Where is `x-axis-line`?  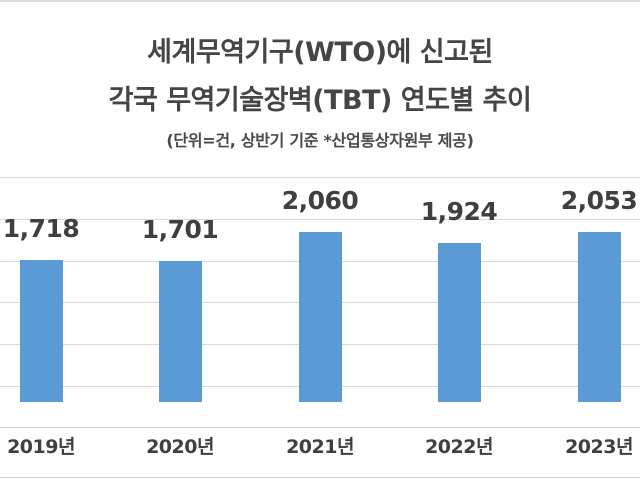
x-axis-line is located at coordinates (320, 427).